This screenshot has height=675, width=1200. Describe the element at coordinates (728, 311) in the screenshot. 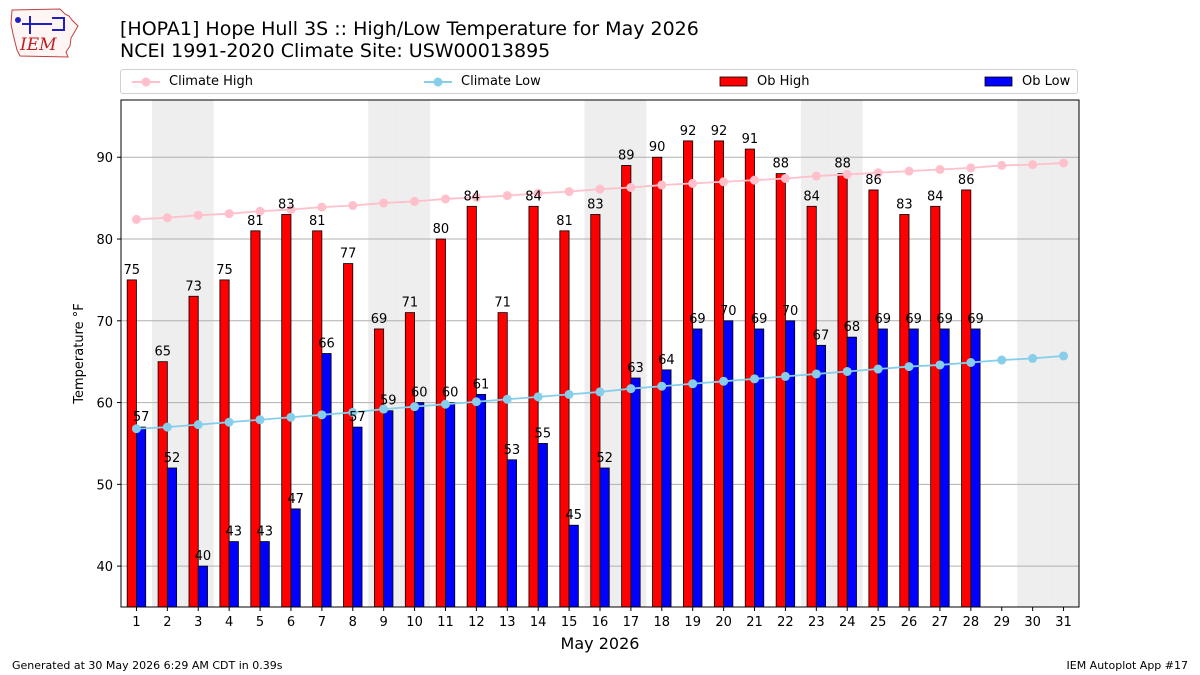

I see `ob-low-data-label: 70` at that location.